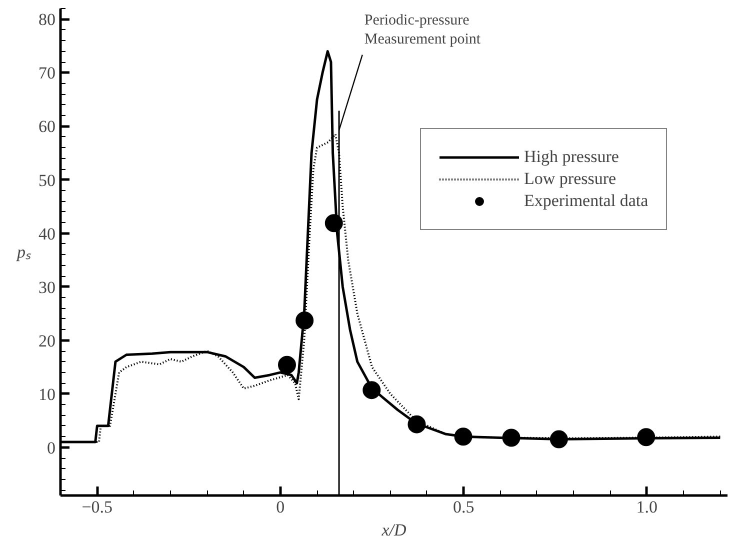  What do you see at coordinates (47, 126) in the screenshot?
I see `y-tick-label: 60` at bounding box center [47, 126].